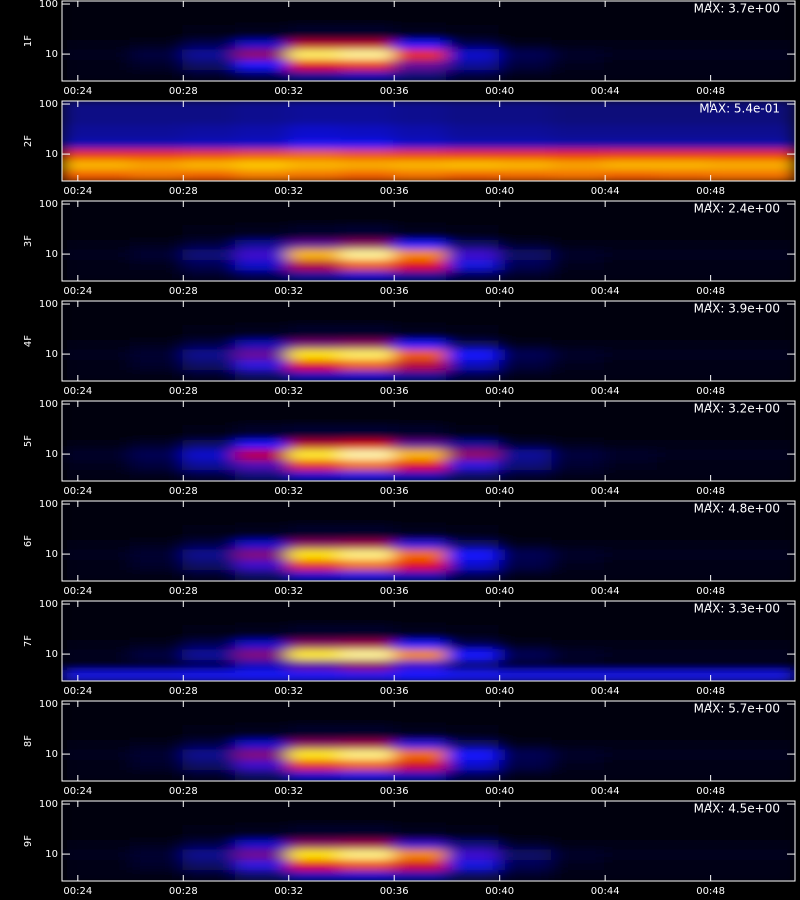  I want to click on max-annotation: MAX: 2.4e+00, so click(737, 209).